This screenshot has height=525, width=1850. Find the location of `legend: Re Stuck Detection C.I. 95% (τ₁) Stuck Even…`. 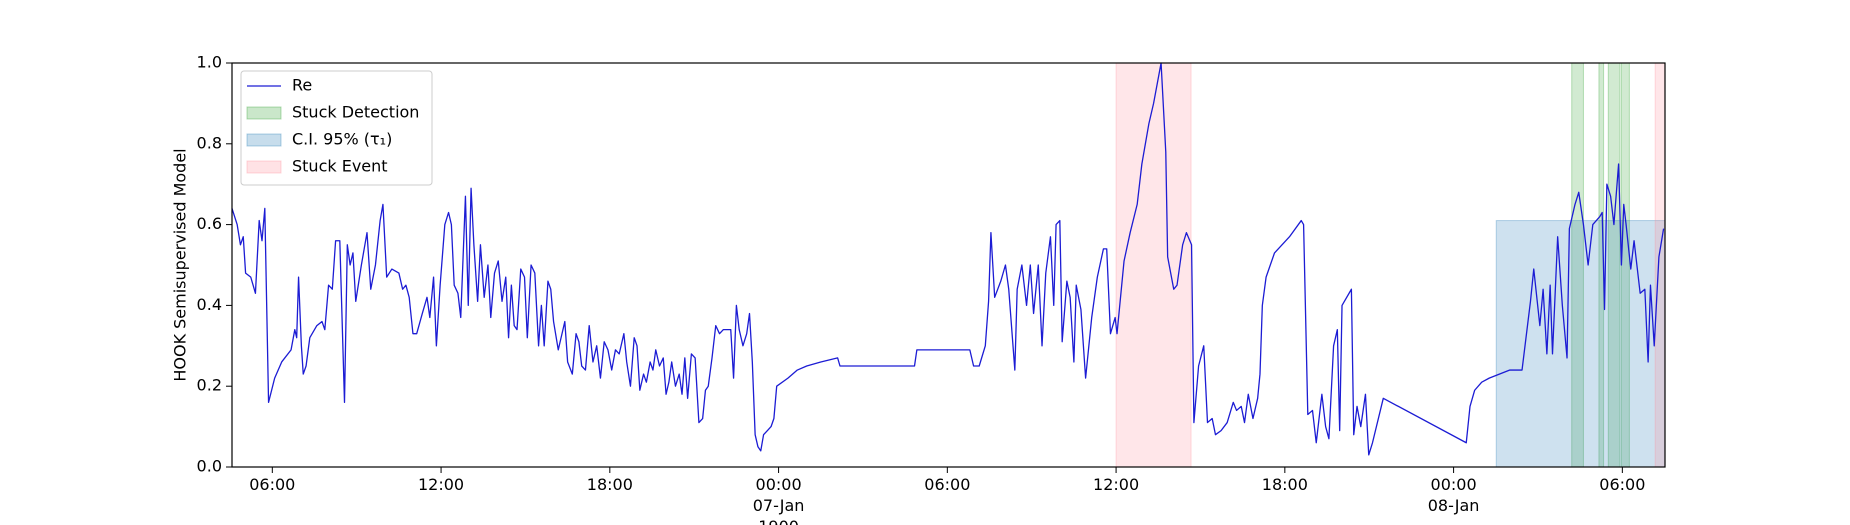

legend: Re Stuck Detection C.I. 95% (τ₁) Stuck Even… is located at coordinates (336, 128).